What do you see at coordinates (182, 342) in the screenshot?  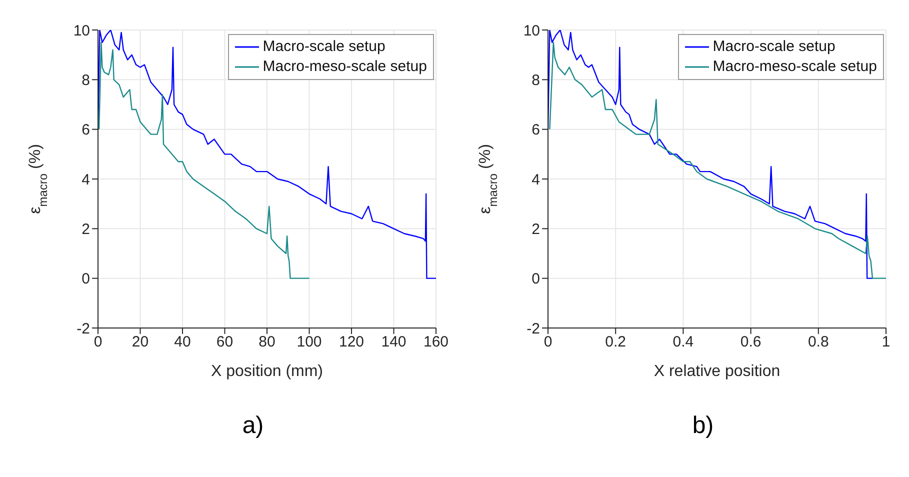 I see `x-tick-label: 40` at bounding box center [182, 342].